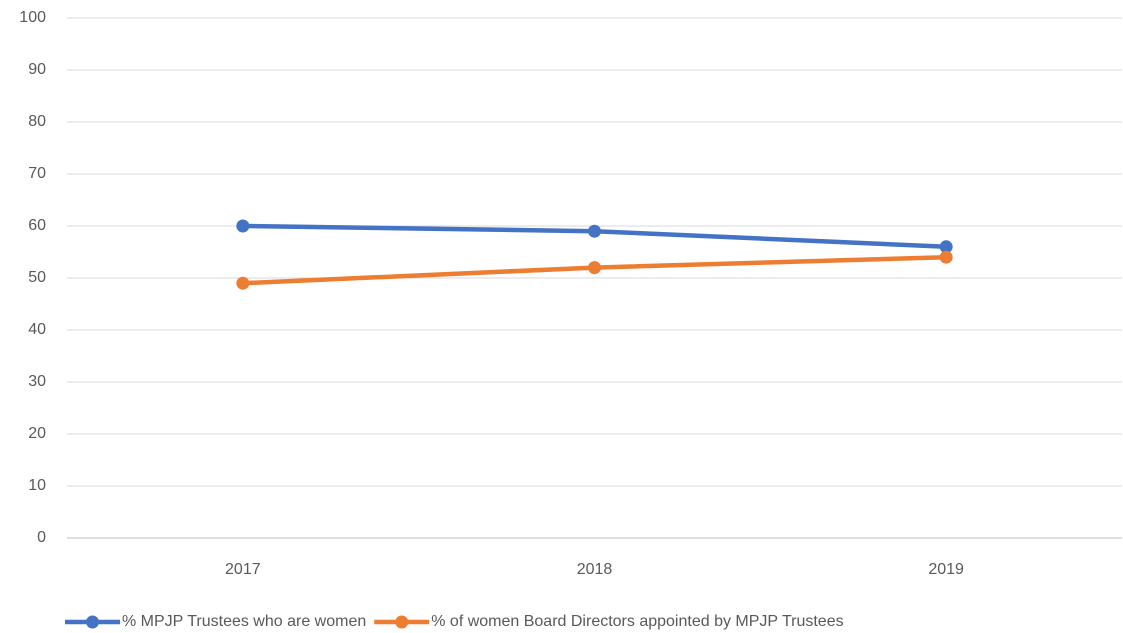 The width and height of the screenshot is (1123, 633). What do you see at coordinates (244, 621) in the screenshot?
I see `legend-label: % MPJP Trustees who are women` at bounding box center [244, 621].